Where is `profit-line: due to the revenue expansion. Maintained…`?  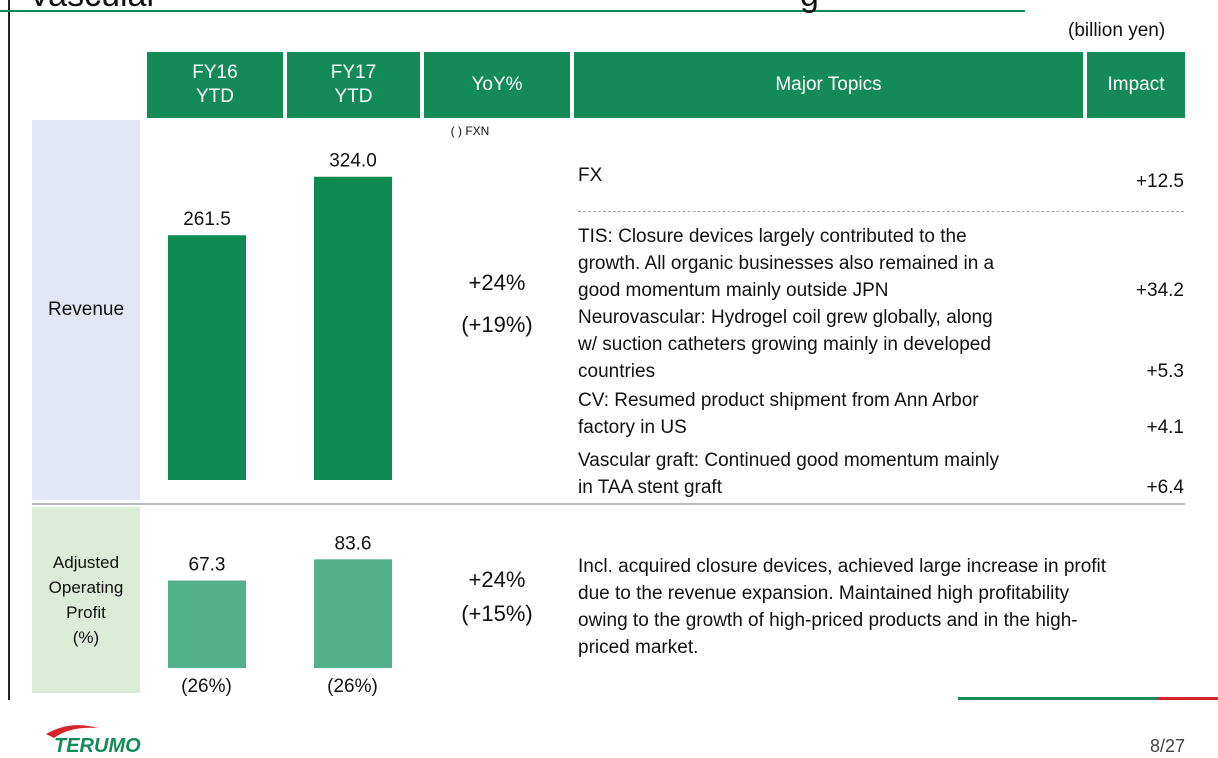
profit-line: due to the revenue expansion. Maintained… is located at coordinates (824, 593).